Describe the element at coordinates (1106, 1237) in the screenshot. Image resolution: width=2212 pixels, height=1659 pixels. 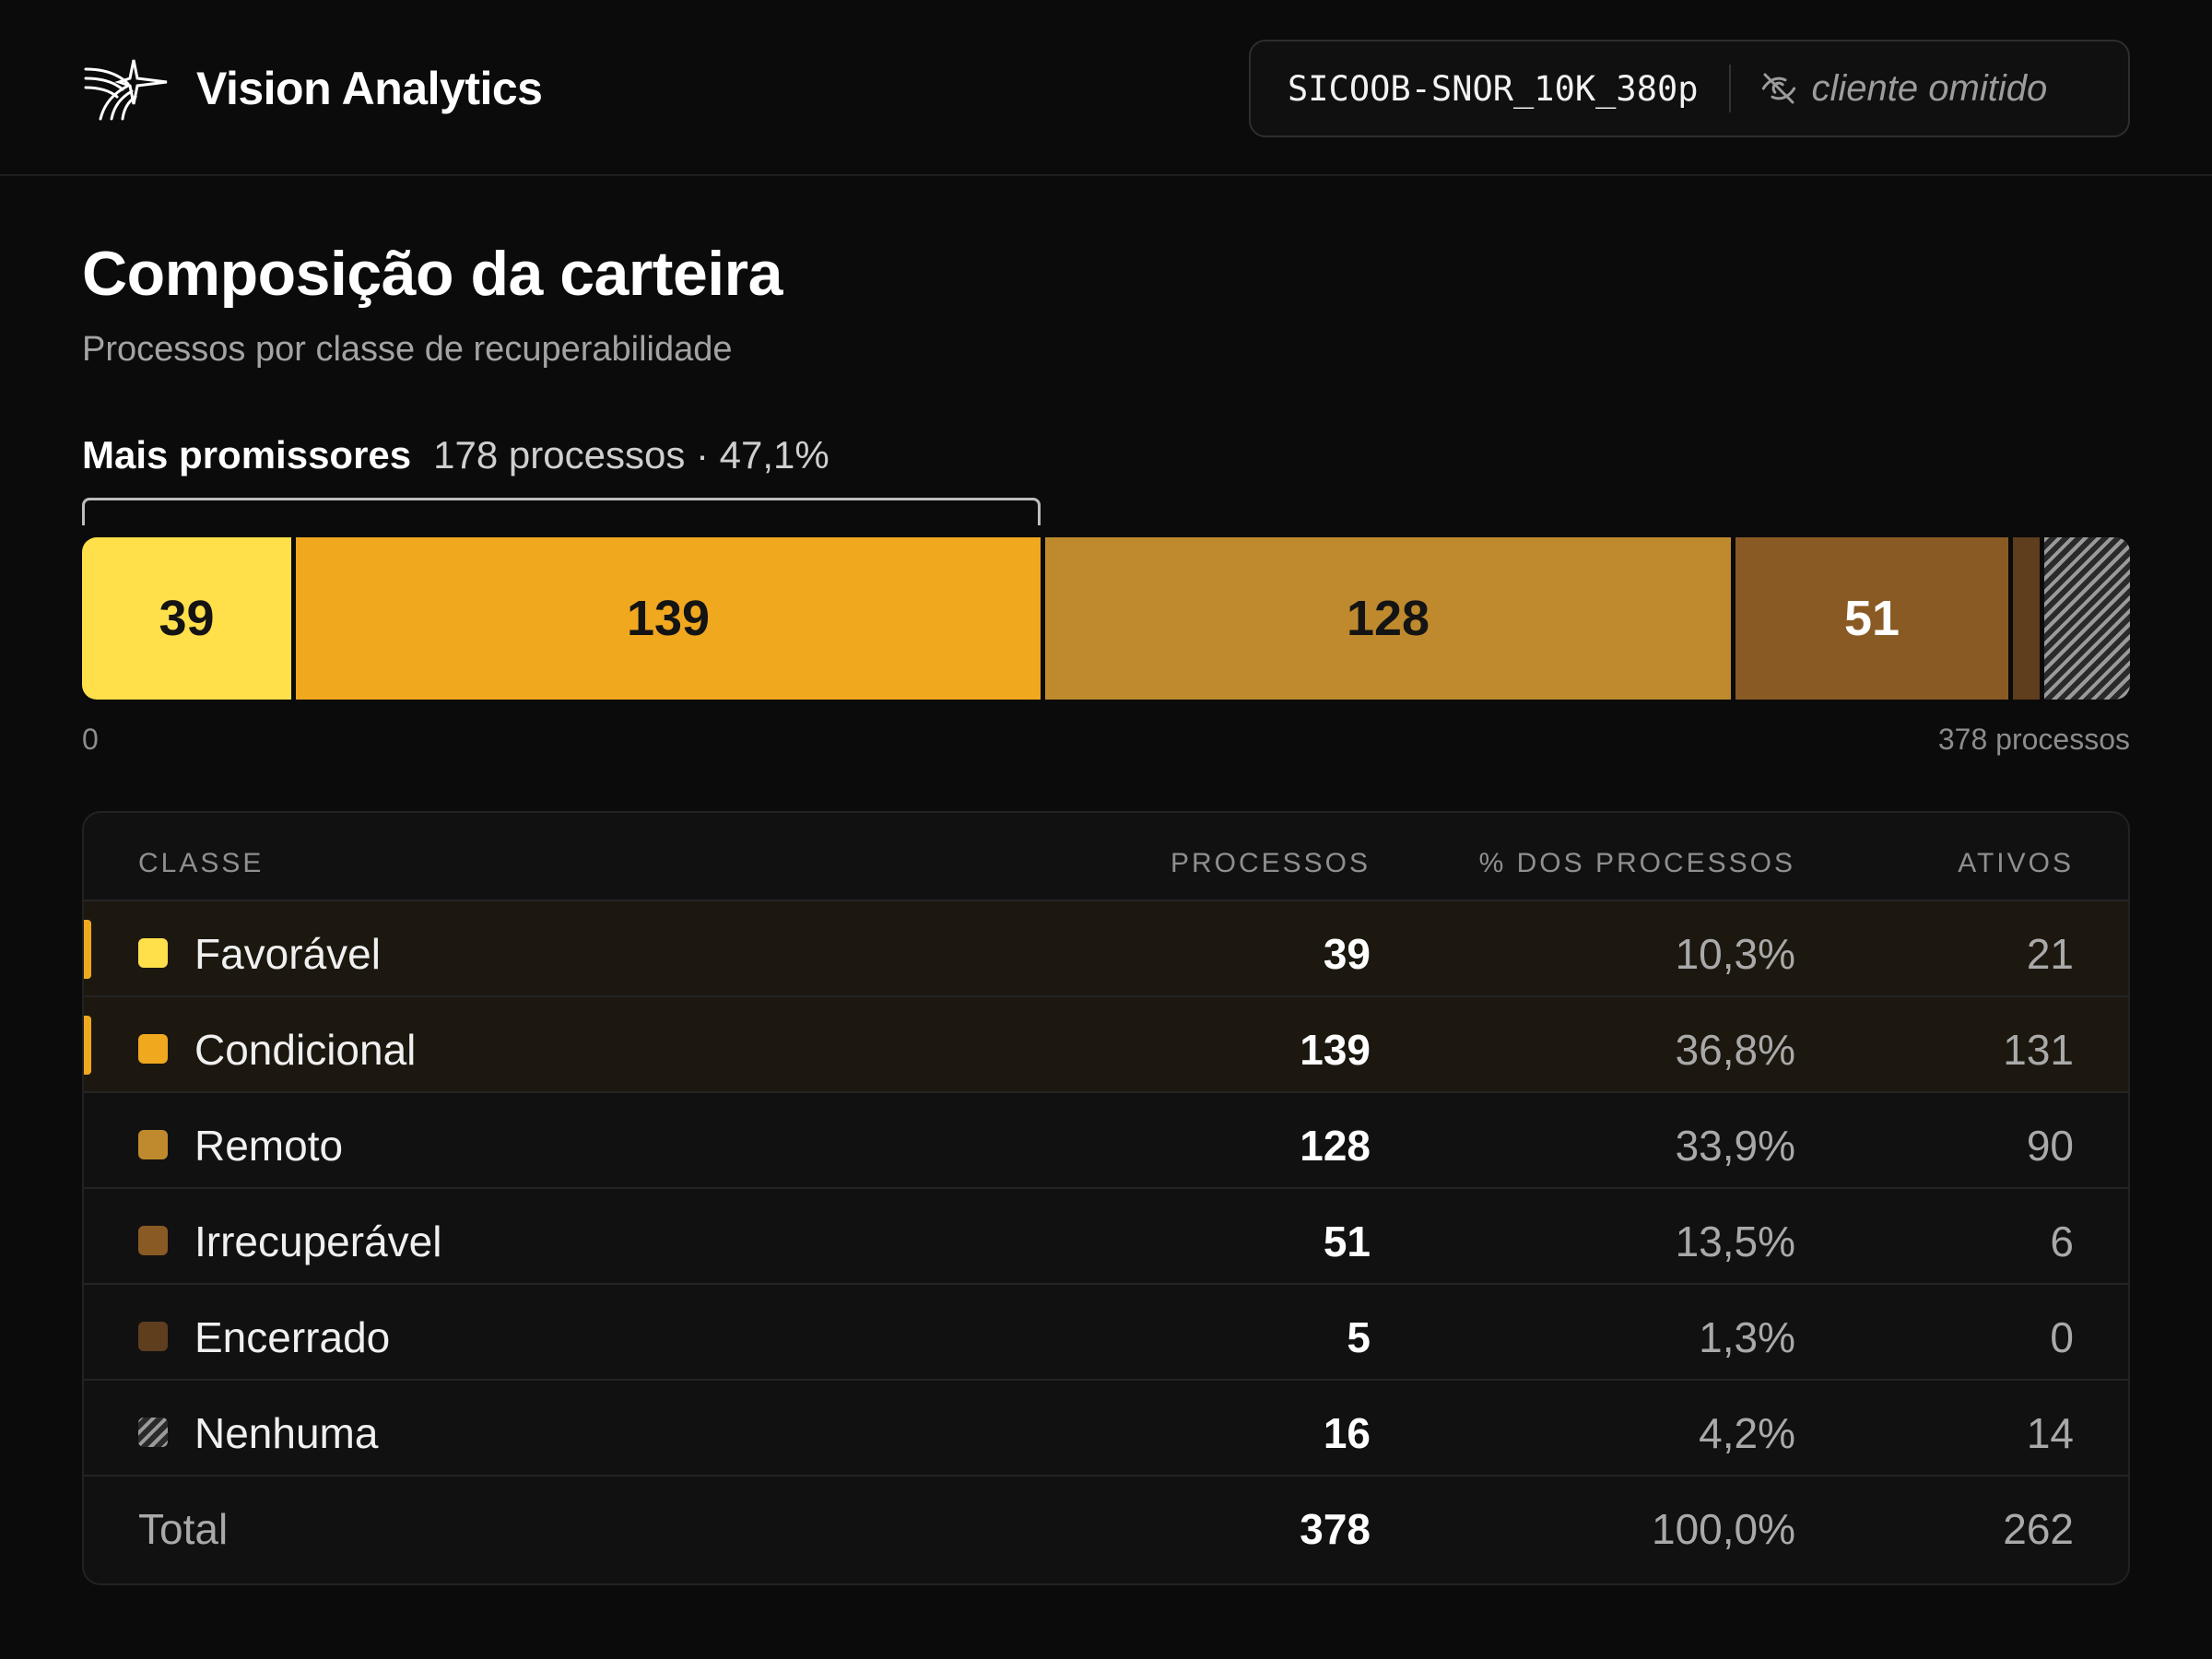
I see `table-row-irrecuperavel: Irrecuperável 51 13,5% 6` at that location.